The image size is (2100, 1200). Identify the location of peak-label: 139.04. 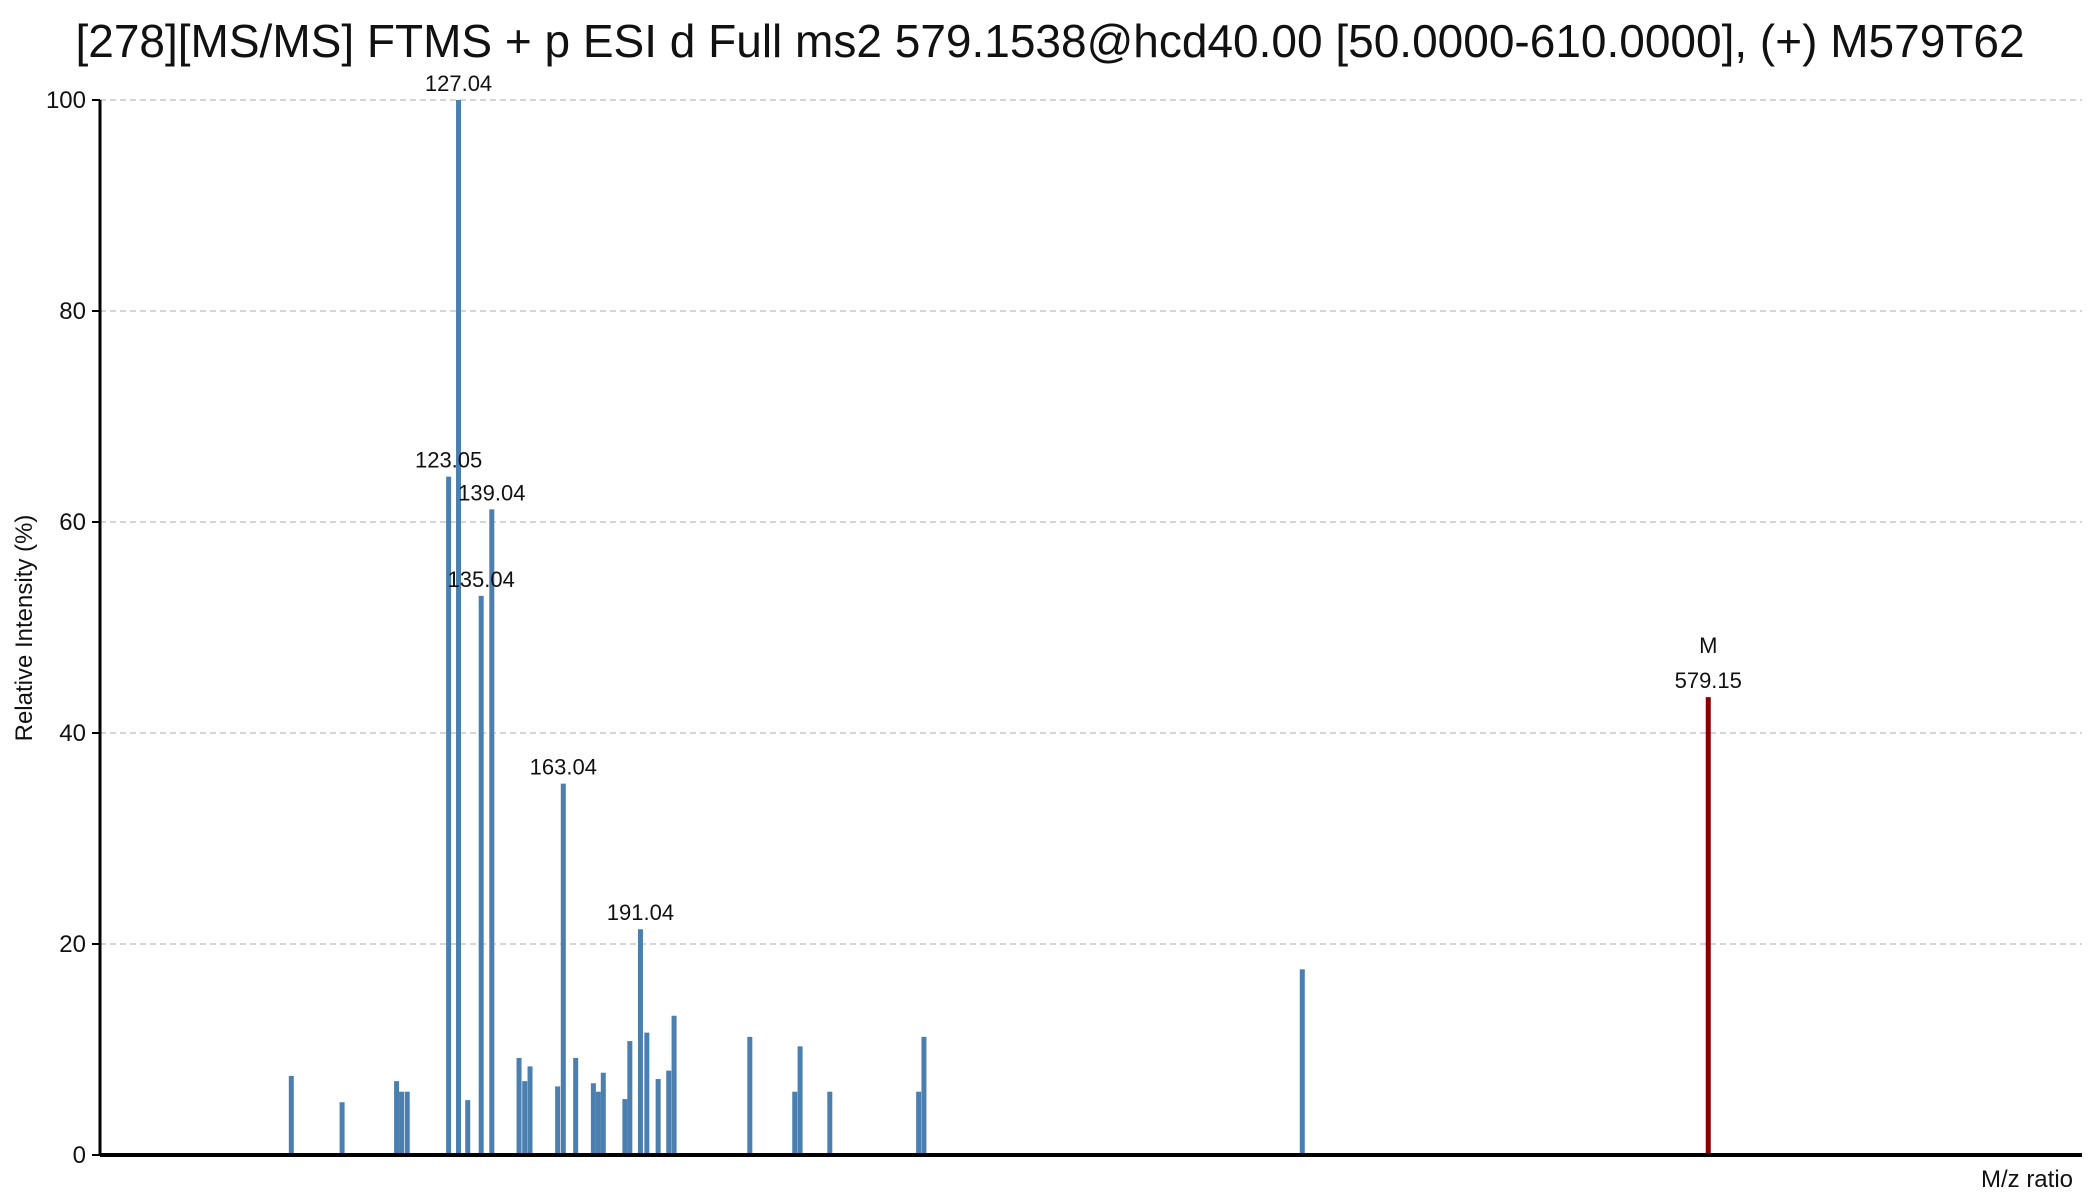
(491, 492).